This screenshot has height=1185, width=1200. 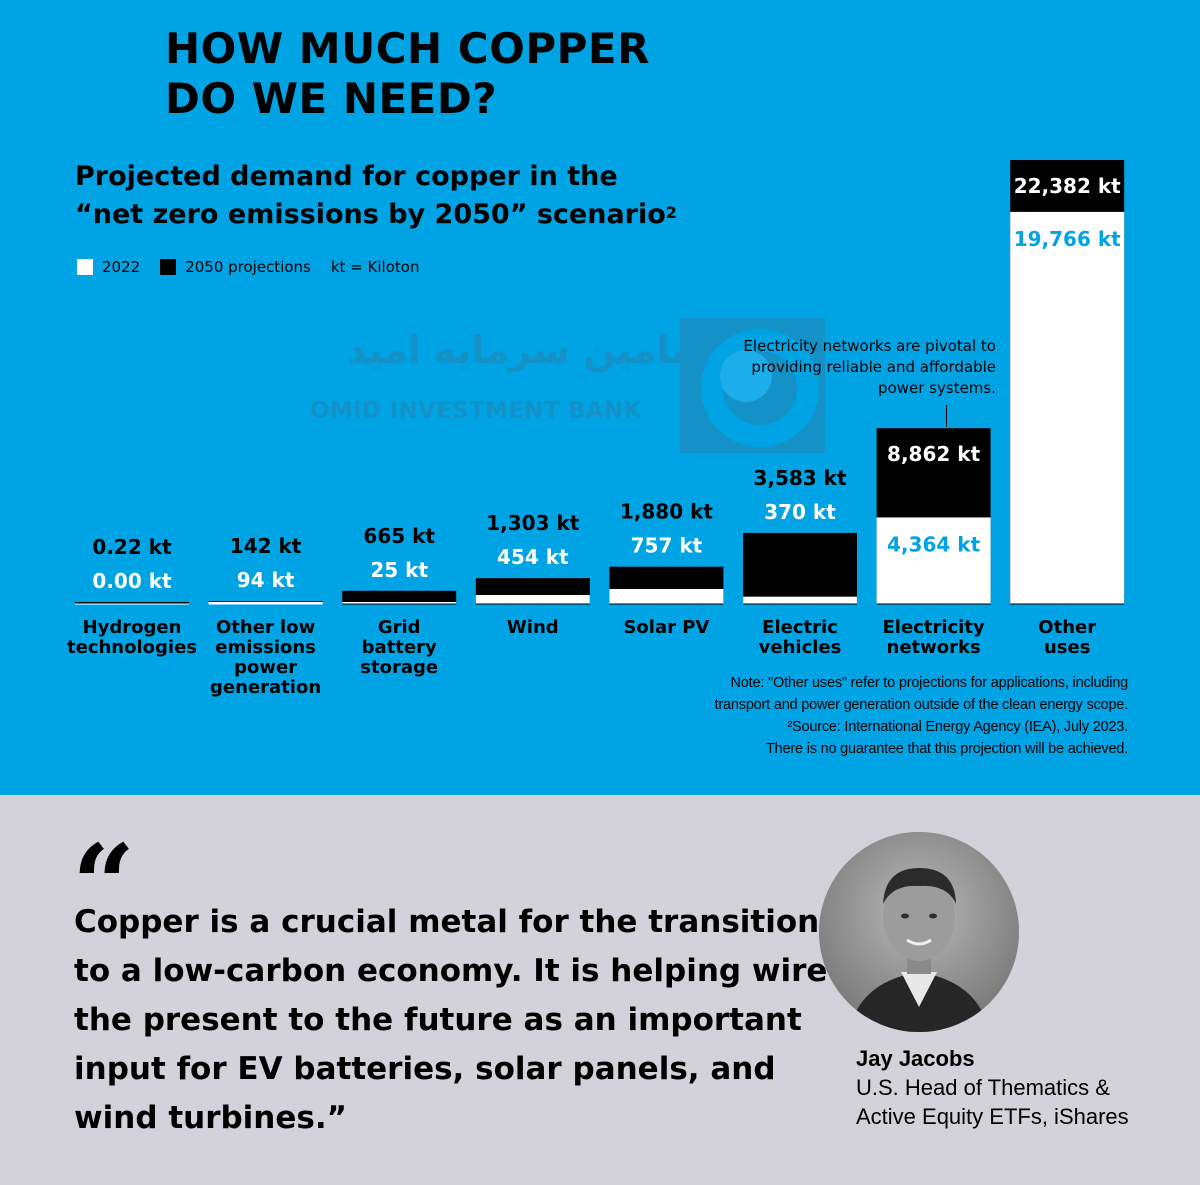 What do you see at coordinates (399, 536) in the screenshot?
I see `value-label-2050-2: 665 kt` at bounding box center [399, 536].